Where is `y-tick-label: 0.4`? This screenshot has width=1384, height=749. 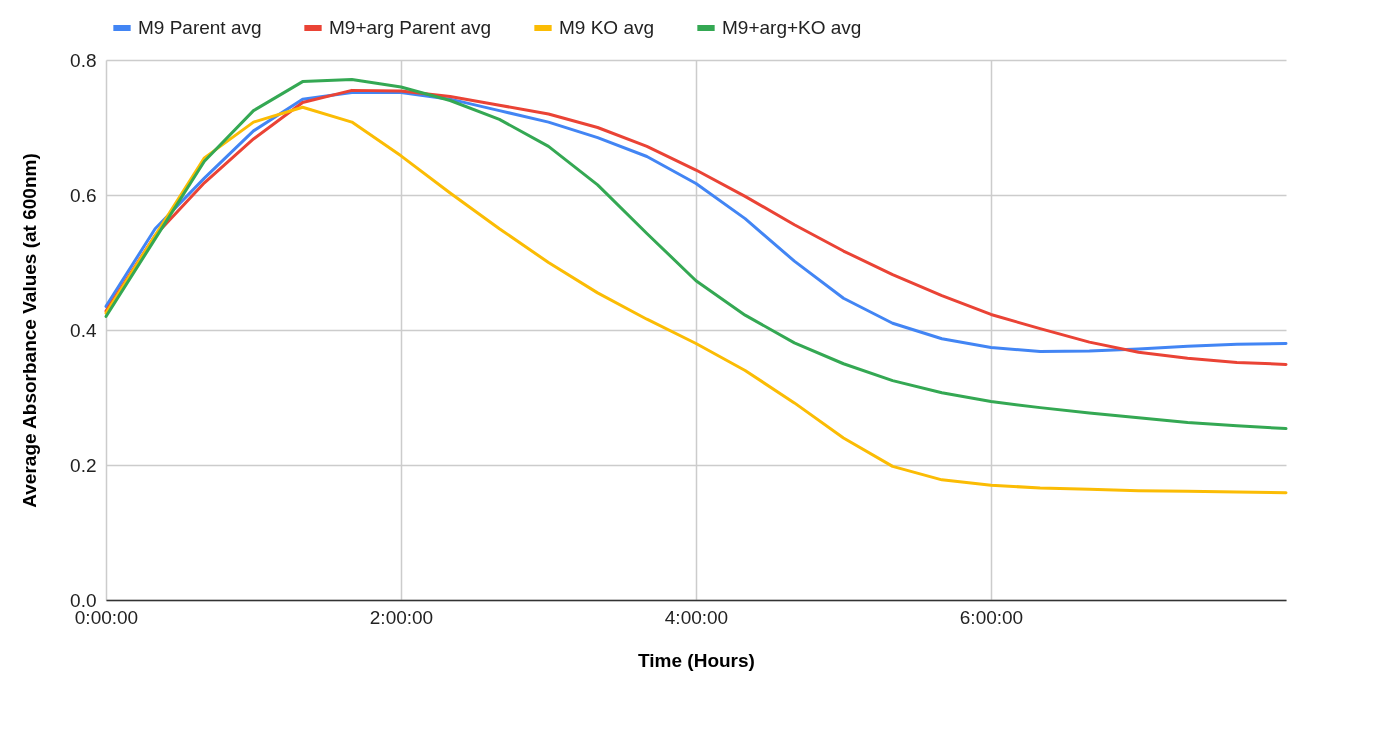
y-tick-label: 0.4 is located at coordinates (83, 330).